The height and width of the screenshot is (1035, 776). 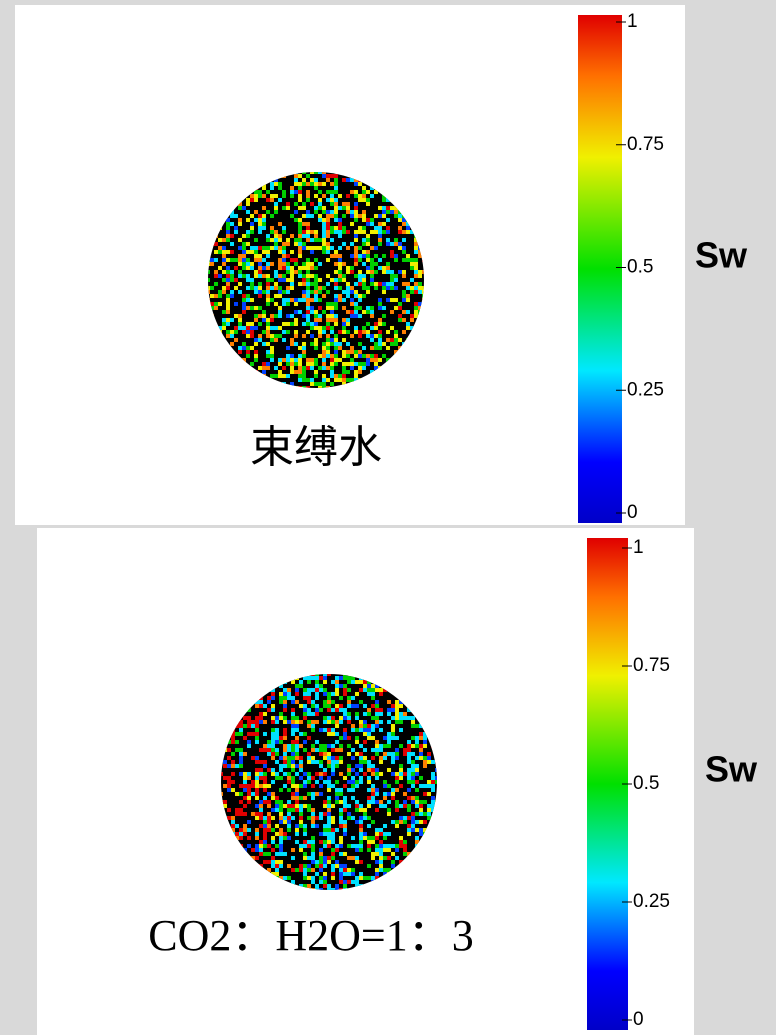 I want to click on saturation-map, so click(x=316, y=280).